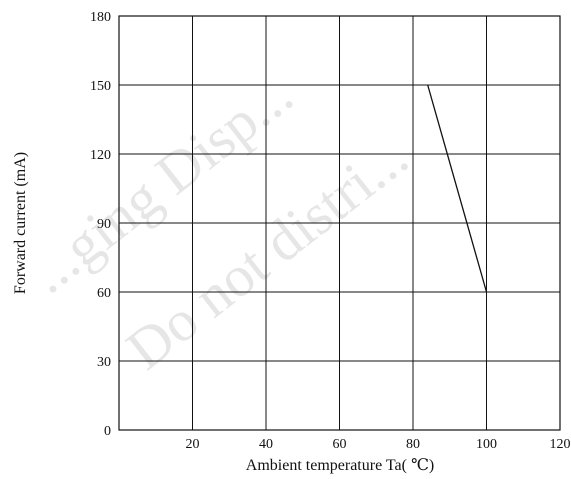  What do you see at coordinates (193, 444) in the screenshot?
I see `x-tick-label-20: 20` at bounding box center [193, 444].